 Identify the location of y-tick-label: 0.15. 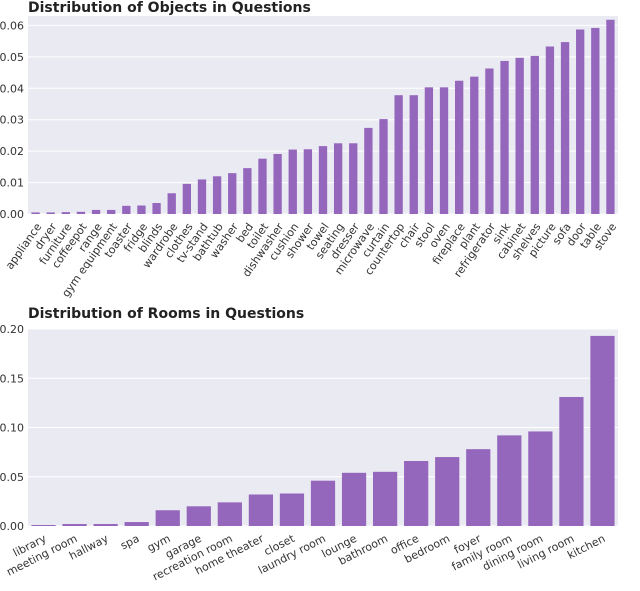
(12, 378).